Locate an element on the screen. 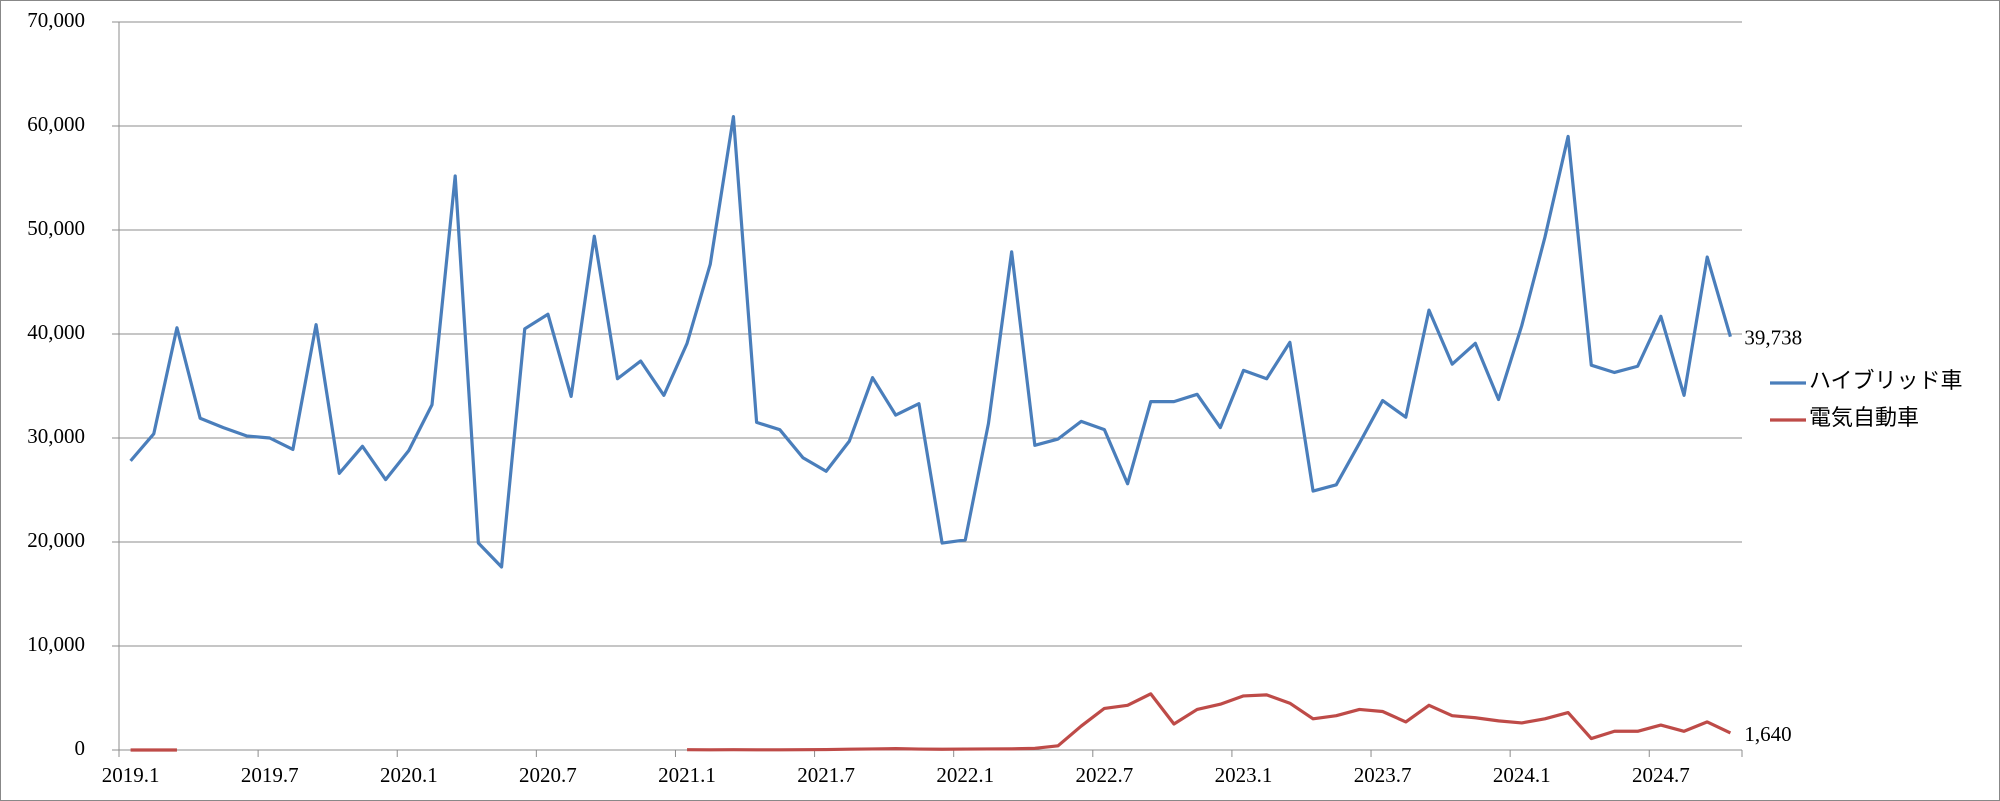  x-tick-label: 2020.1 is located at coordinates (409, 775).